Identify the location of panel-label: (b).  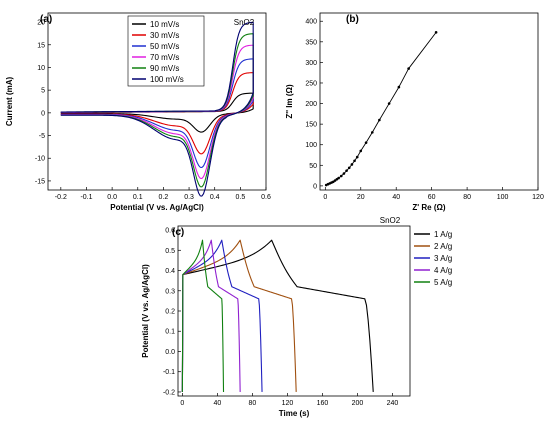
(352, 19).